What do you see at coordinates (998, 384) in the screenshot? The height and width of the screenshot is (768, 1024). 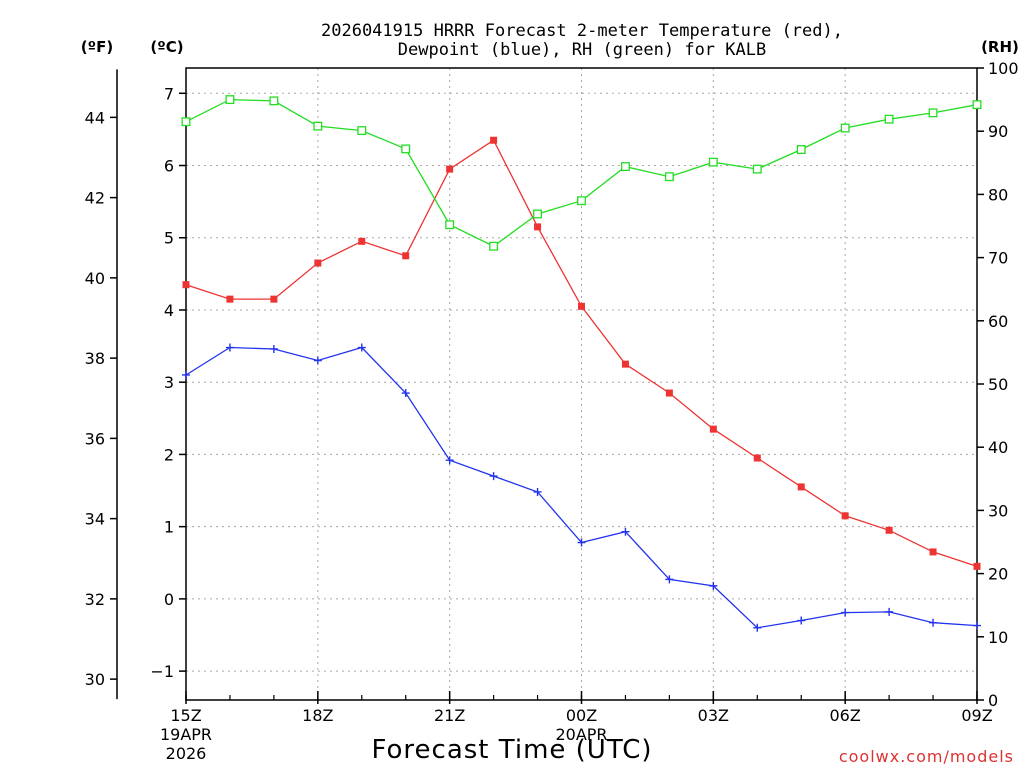 I see `rh-tick-label: 50` at bounding box center [998, 384].